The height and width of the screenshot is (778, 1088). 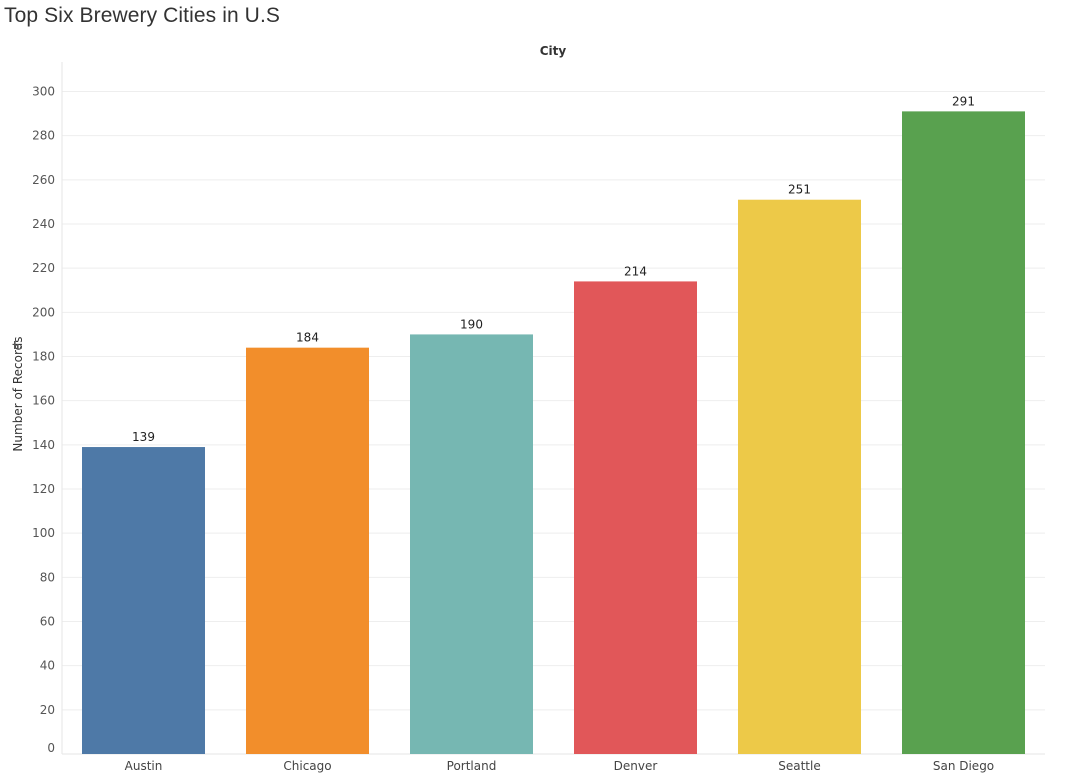 What do you see at coordinates (963, 766) in the screenshot?
I see `x-category-label: San Diego` at bounding box center [963, 766].